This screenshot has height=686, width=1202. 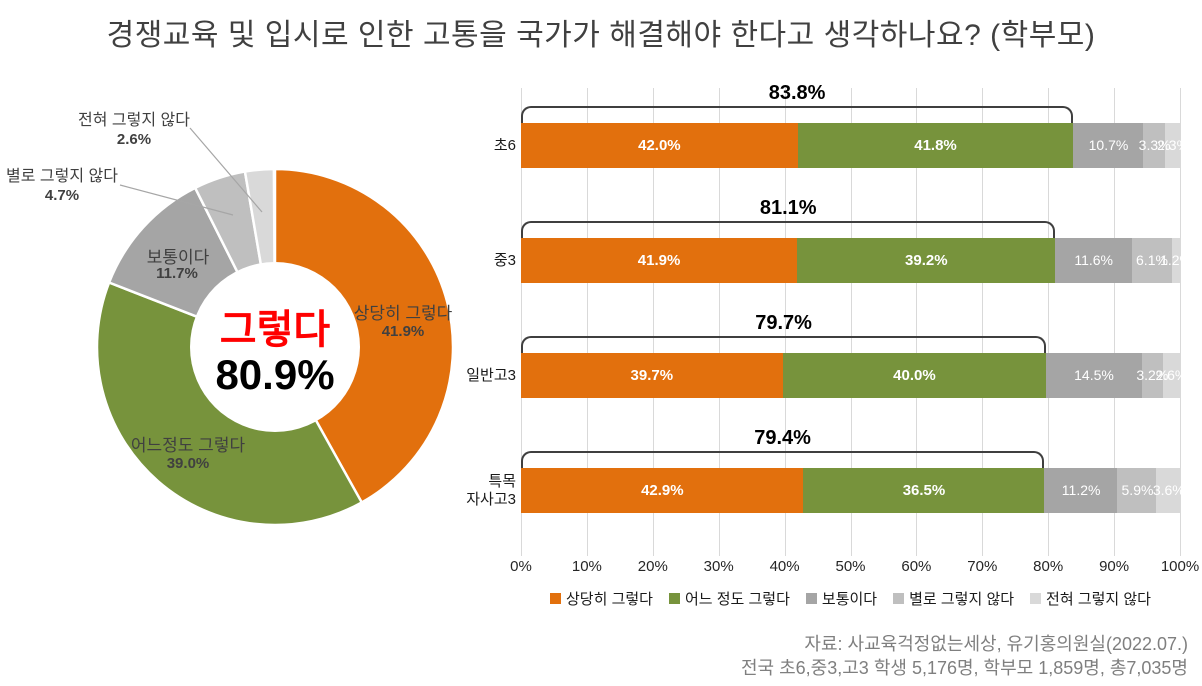 I want to click on legend-item-0: 상당히 그렇다, so click(x=601, y=598).